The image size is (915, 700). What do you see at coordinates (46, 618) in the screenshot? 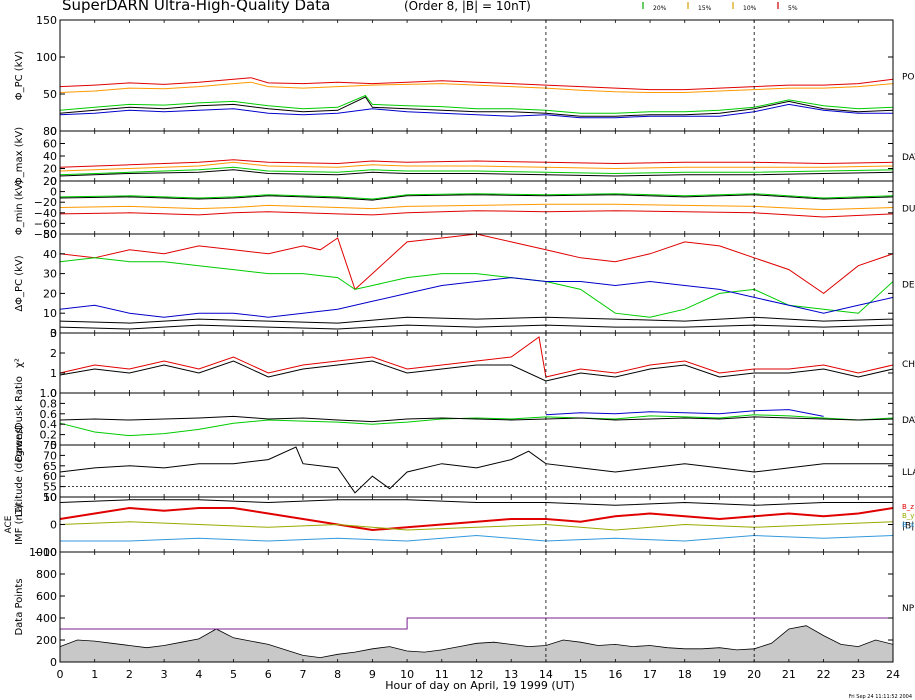
I see `y-tick-label: 400` at bounding box center [46, 618].